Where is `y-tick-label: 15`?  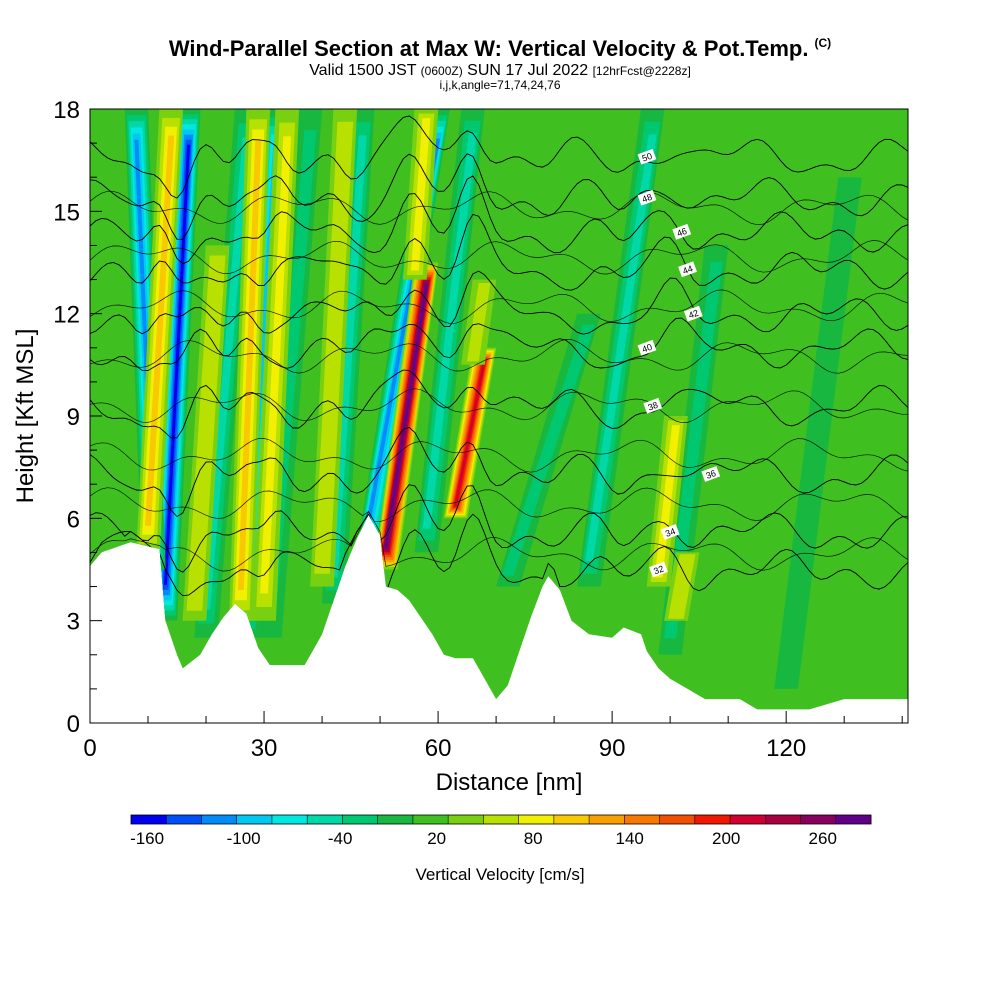 y-tick-label: 15 is located at coordinates (66, 212).